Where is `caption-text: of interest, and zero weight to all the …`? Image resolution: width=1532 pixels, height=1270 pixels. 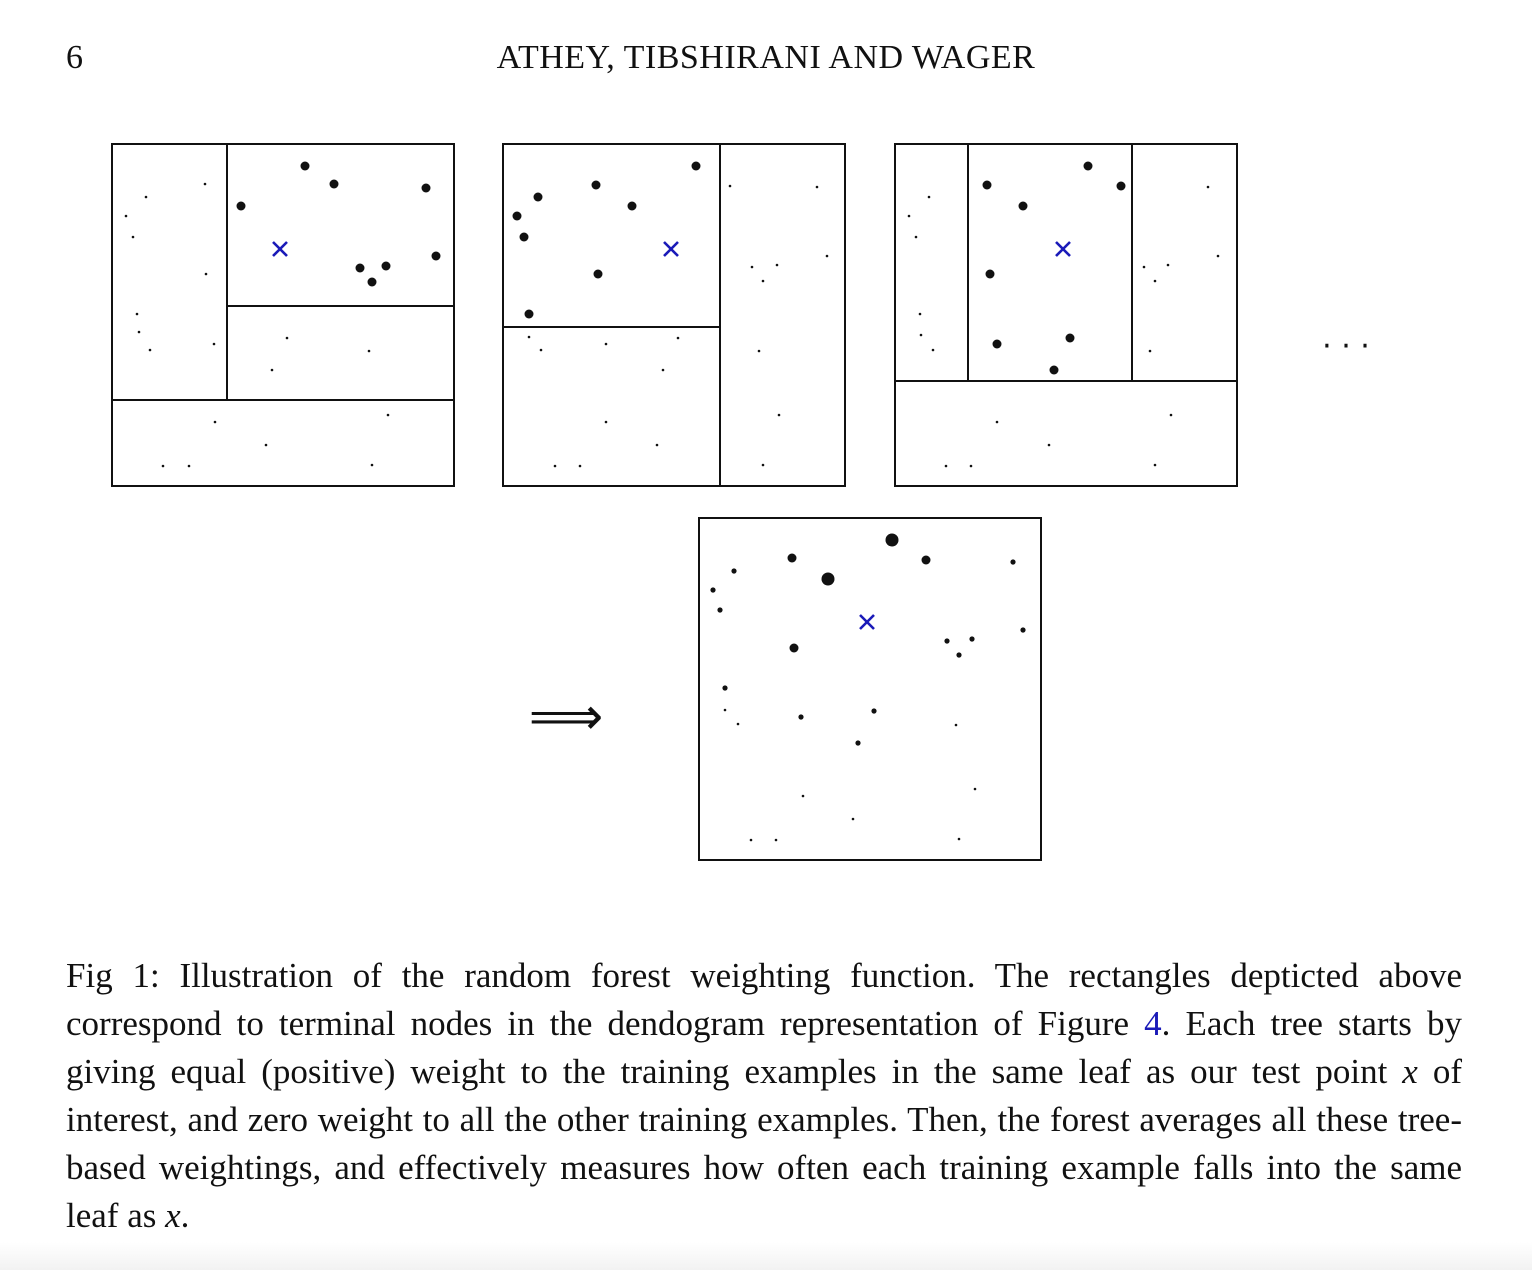
caption-text: of interest, and zero weight to all the … is located at coordinates (764, 1143).